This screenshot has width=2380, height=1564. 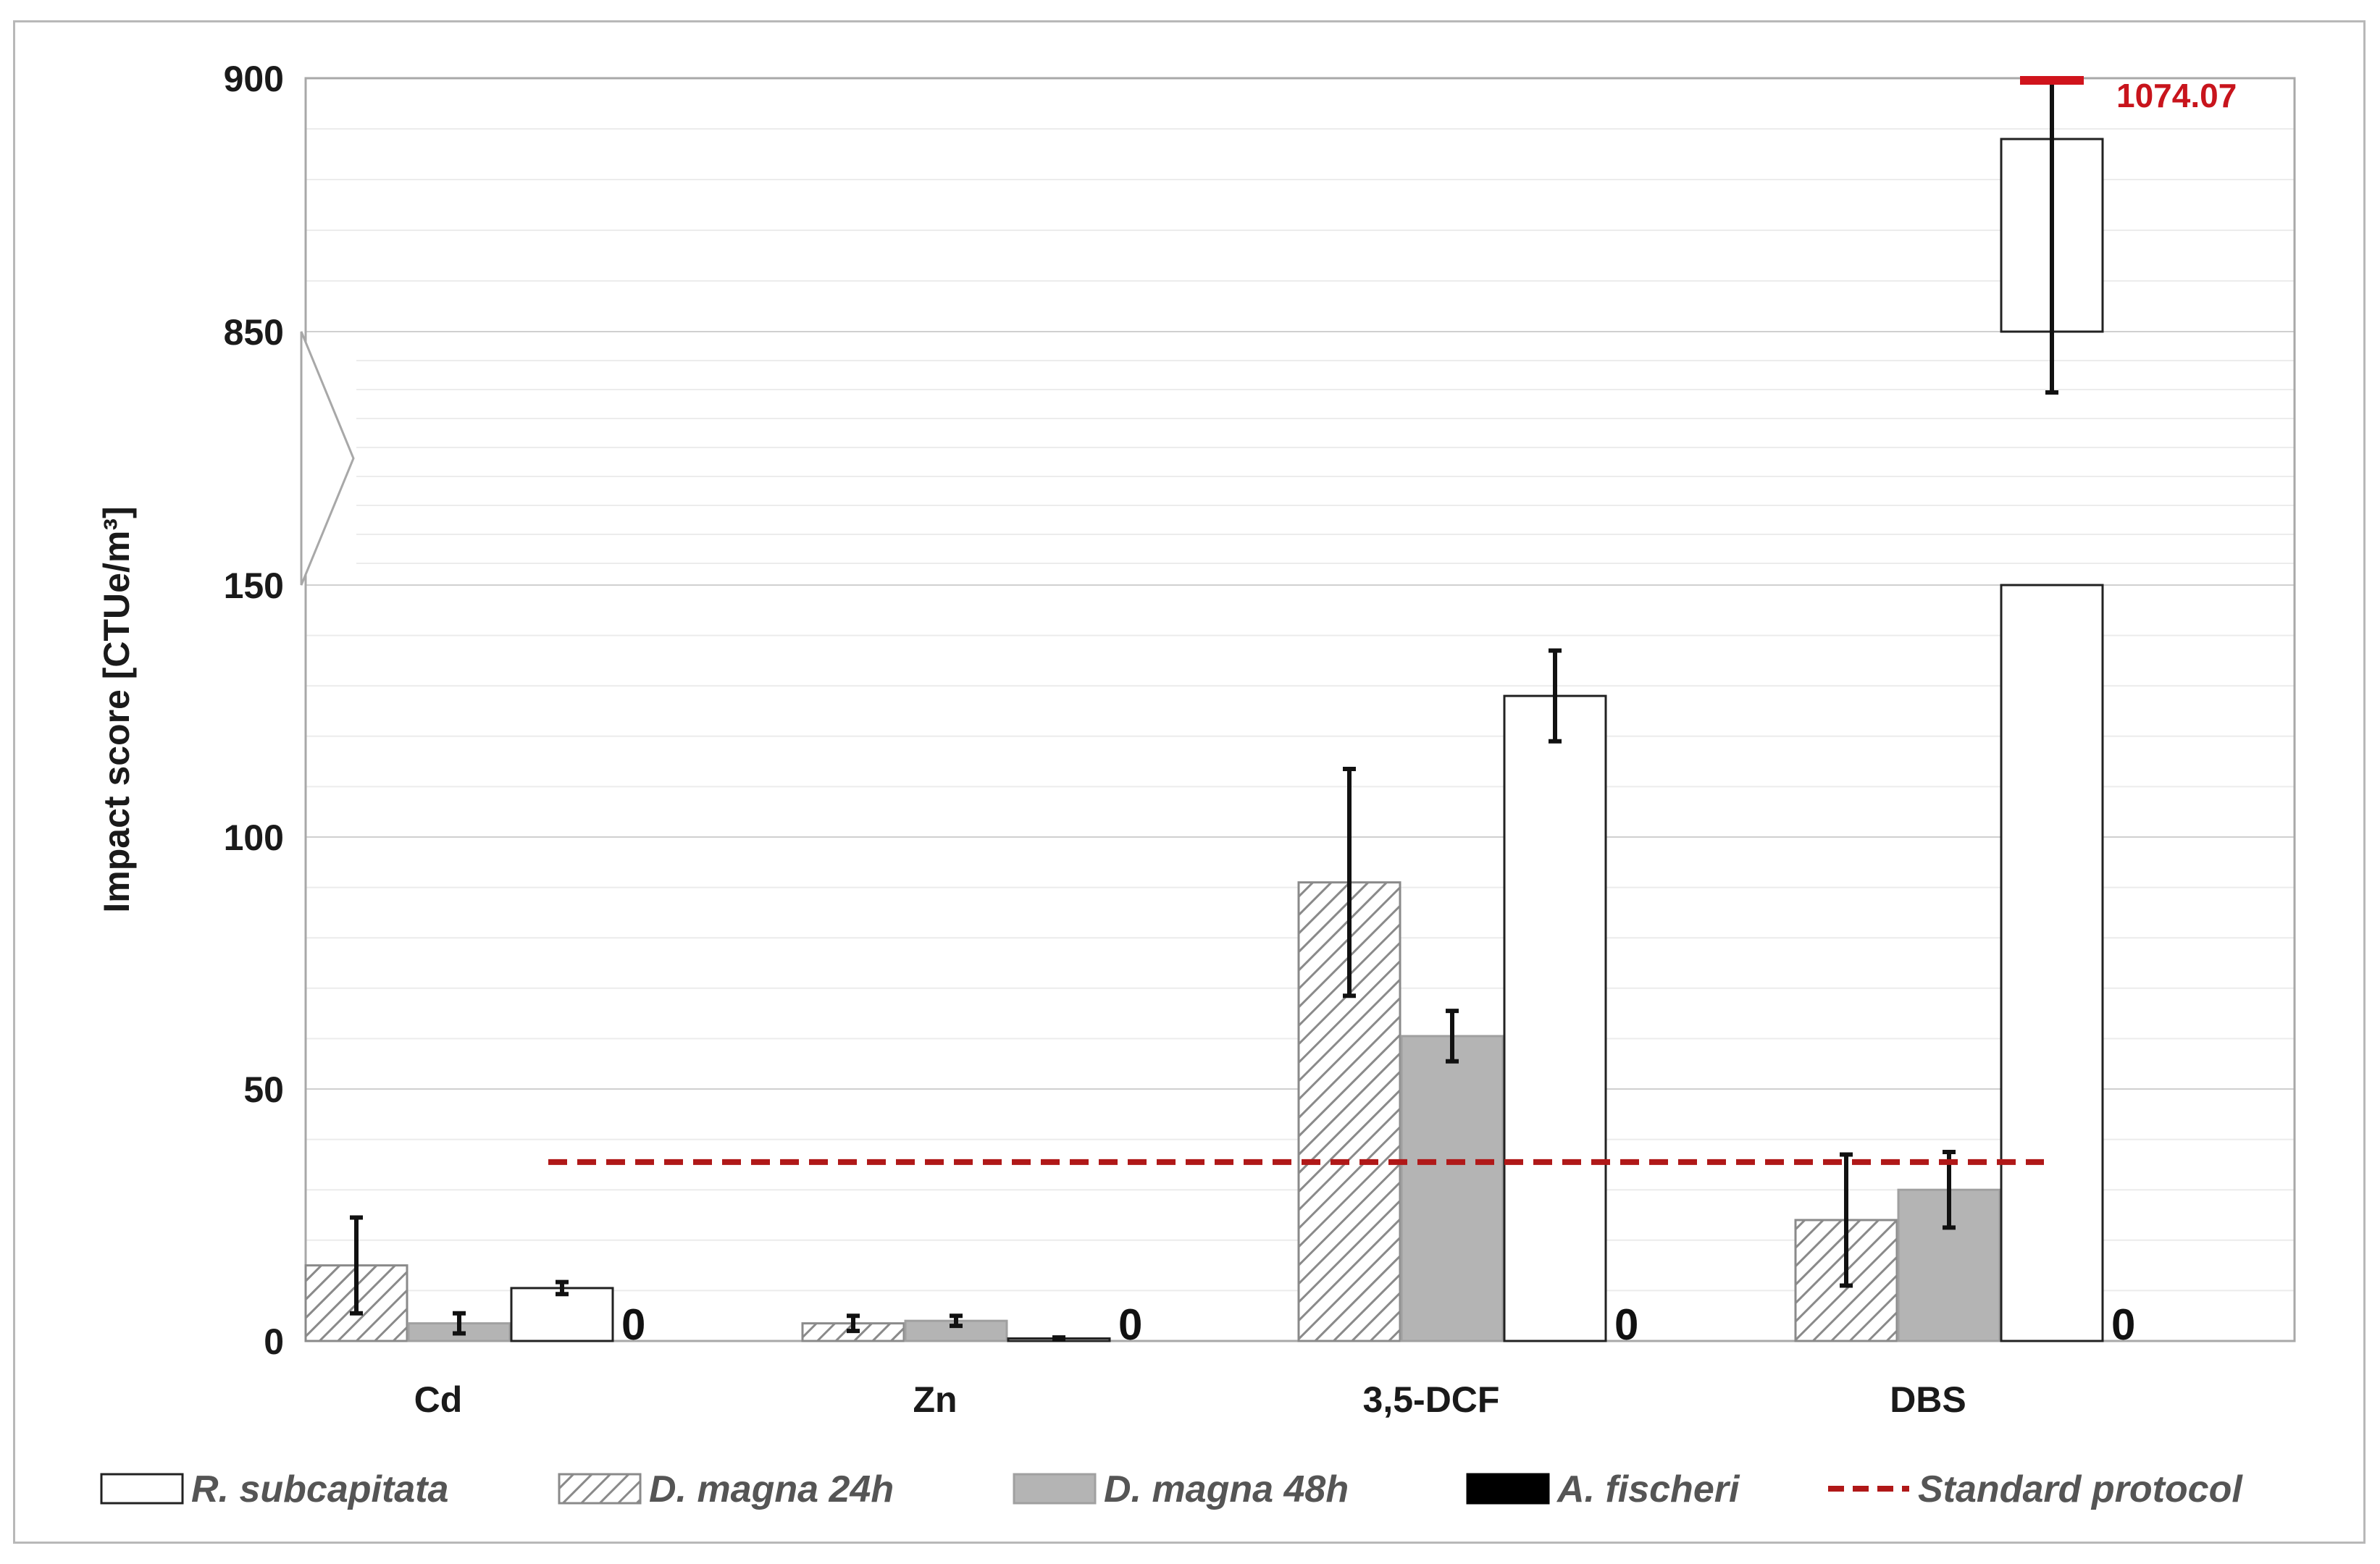 I want to click on legend-entry: D. magna 48h, so click(x=1181, y=1489).